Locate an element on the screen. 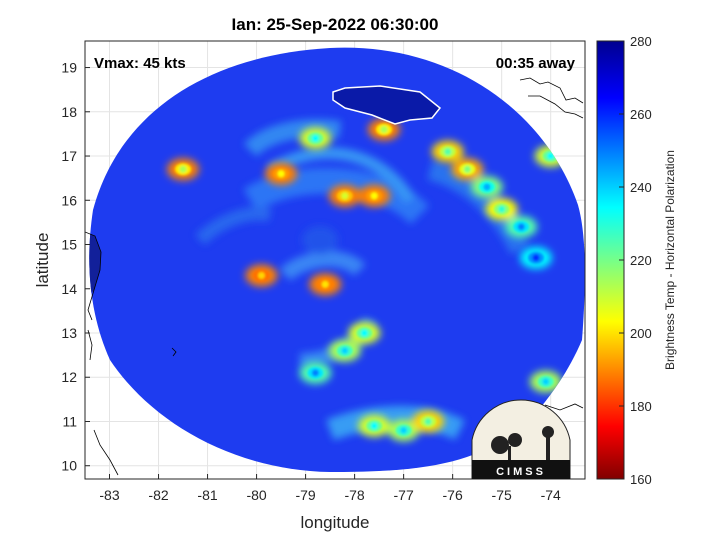  y-tick-label: 14 is located at coordinates (69, 289).